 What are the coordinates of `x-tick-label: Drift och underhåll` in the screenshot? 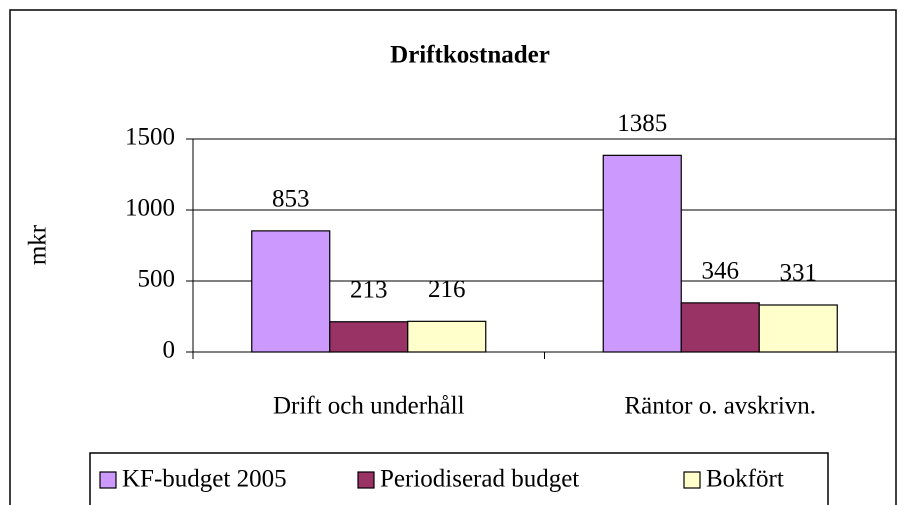 It's located at (369, 406).